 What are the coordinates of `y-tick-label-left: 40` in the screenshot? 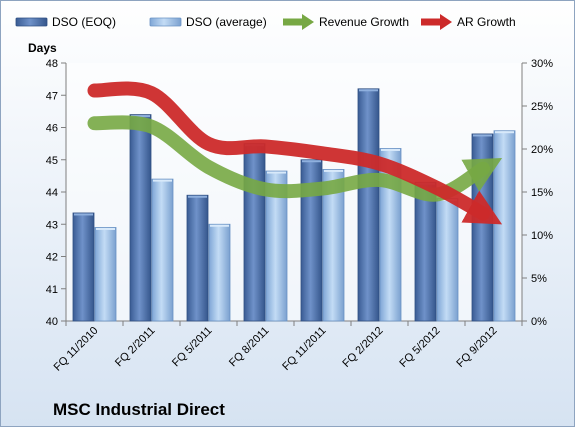 It's located at (52, 322).